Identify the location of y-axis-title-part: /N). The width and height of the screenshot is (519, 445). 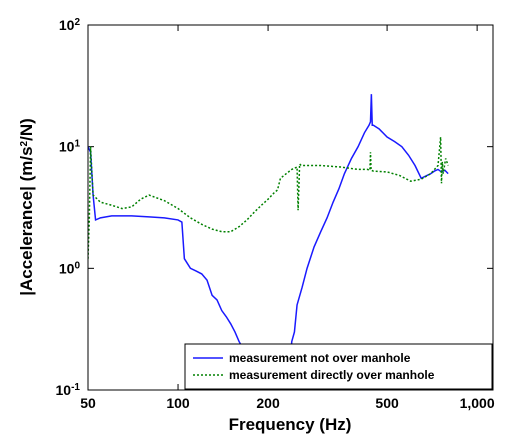
(26, 129).